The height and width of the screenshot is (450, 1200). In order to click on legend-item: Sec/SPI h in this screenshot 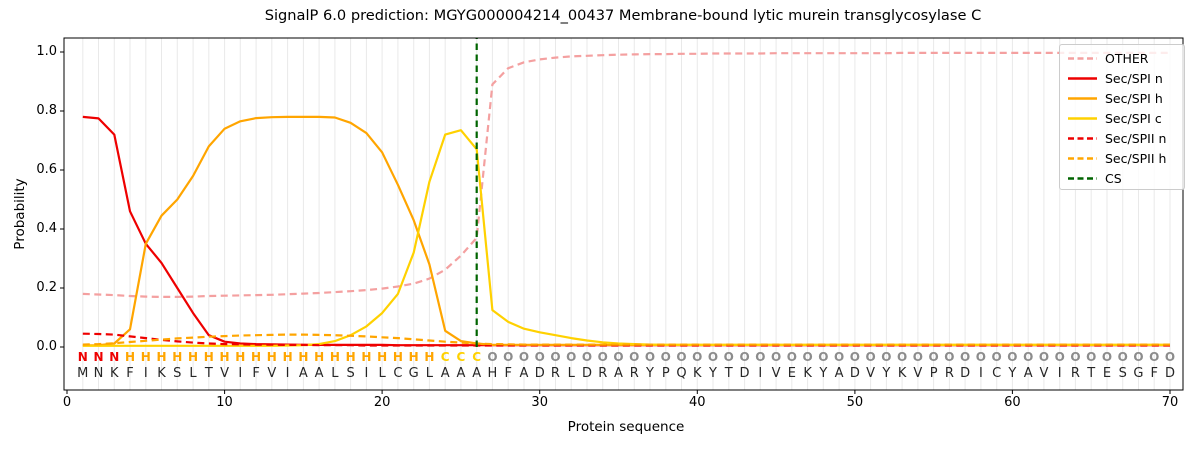, I will do `click(1122, 98)`.